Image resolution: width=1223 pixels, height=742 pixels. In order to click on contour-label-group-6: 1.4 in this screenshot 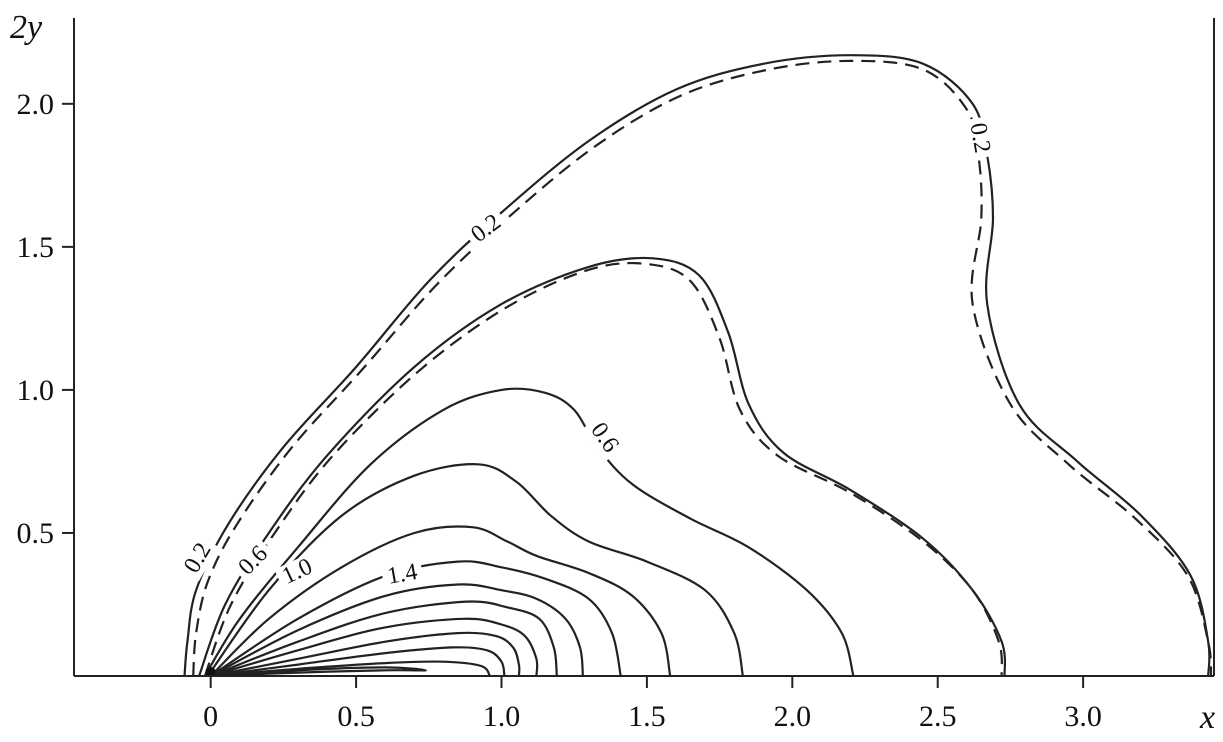, I will do `click(402, 575)`.